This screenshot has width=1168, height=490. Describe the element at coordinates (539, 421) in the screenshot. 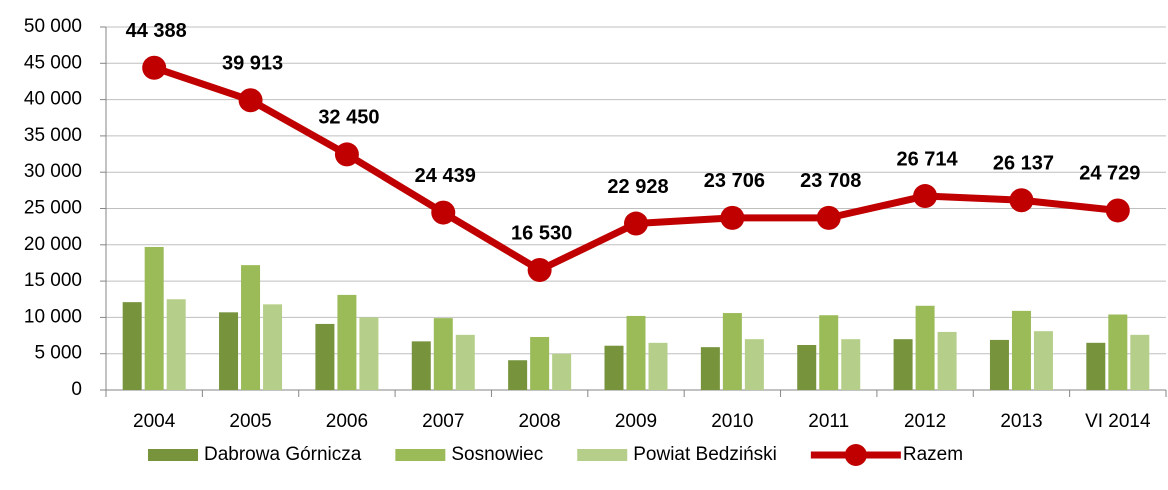

I see `x-tick-label: 2008` at that location.